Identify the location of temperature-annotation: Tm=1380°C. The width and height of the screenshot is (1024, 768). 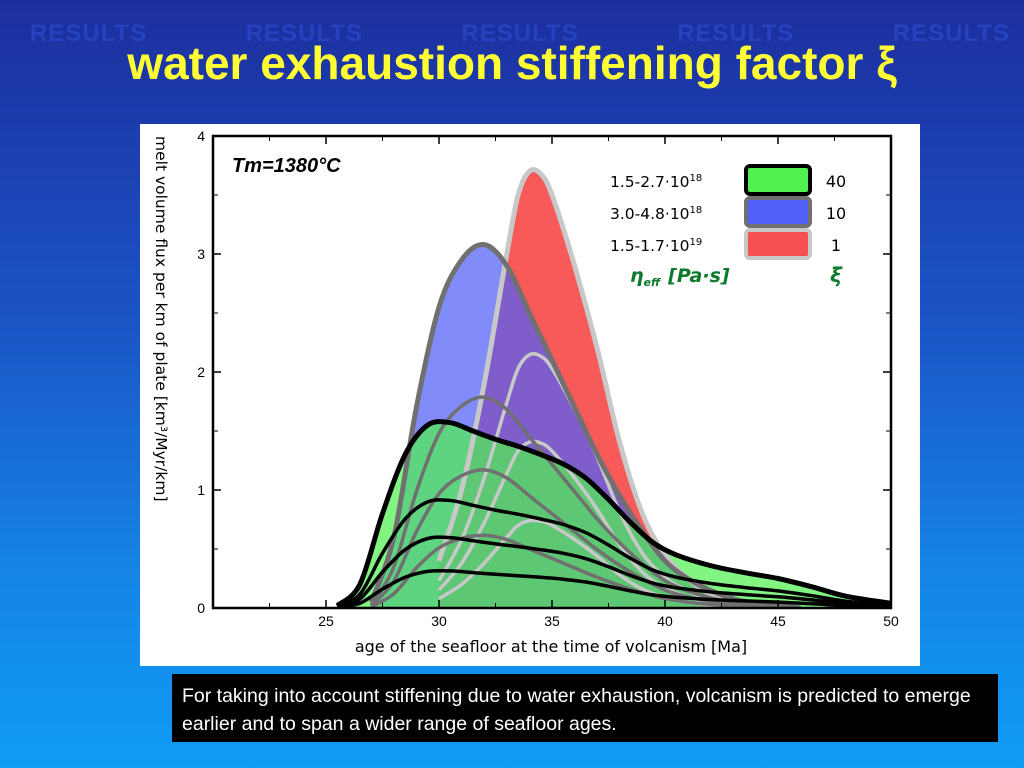
(286, 166).